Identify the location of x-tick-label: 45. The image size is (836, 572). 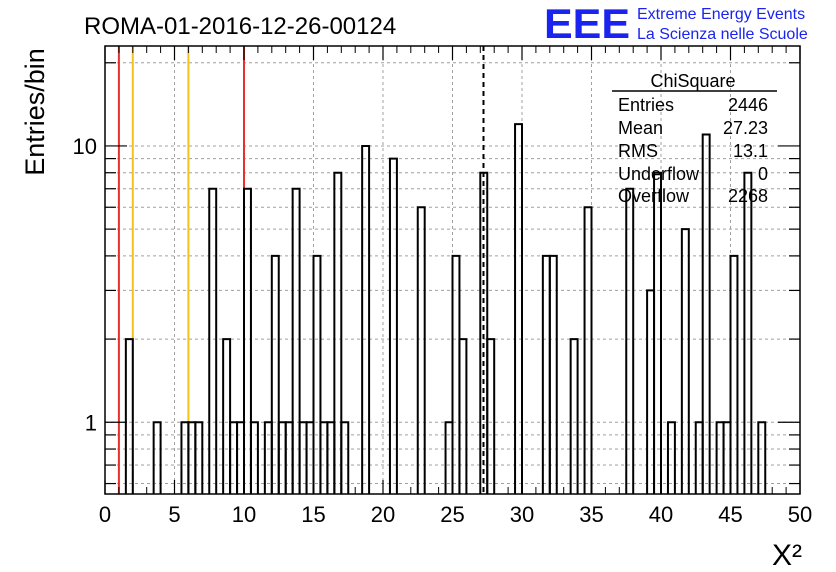
(730, 514).